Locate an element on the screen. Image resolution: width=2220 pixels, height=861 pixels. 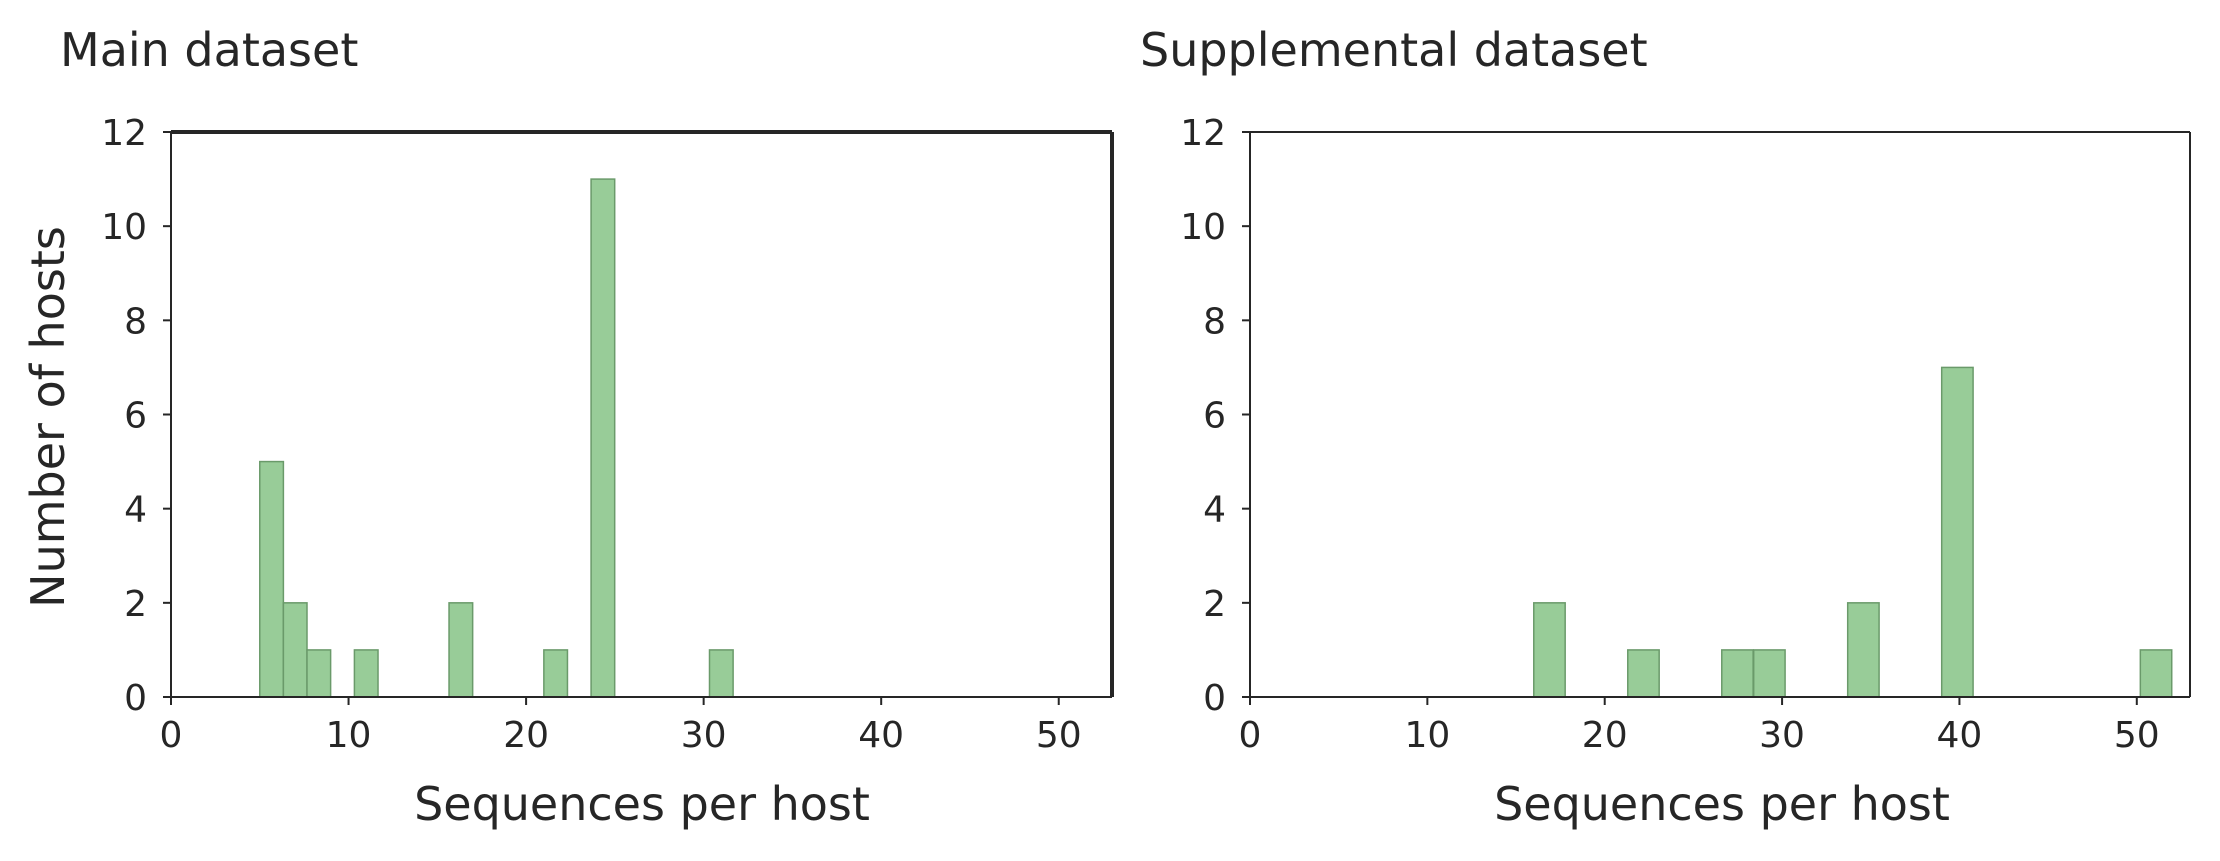
main-dataset-xtick-label-3: 30 is located at coordinates (704, 735).